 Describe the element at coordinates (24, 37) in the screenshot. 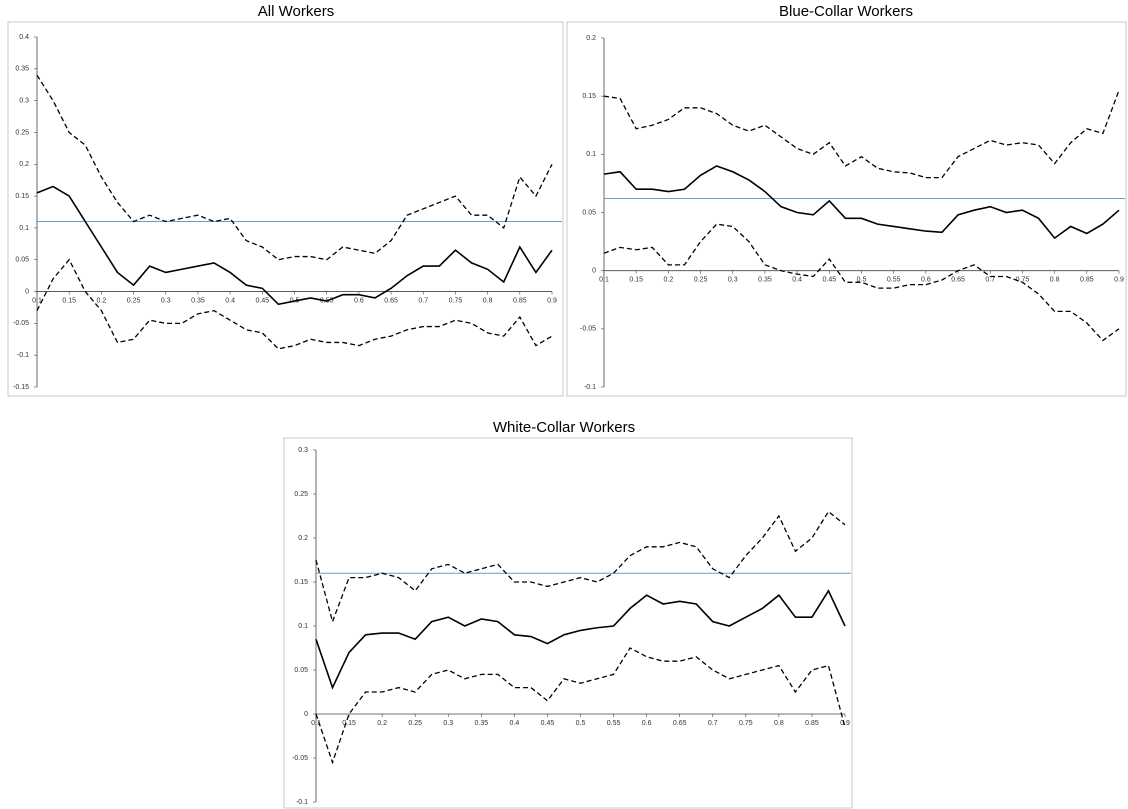

I see `y-tick-label: 0.4` at that location.